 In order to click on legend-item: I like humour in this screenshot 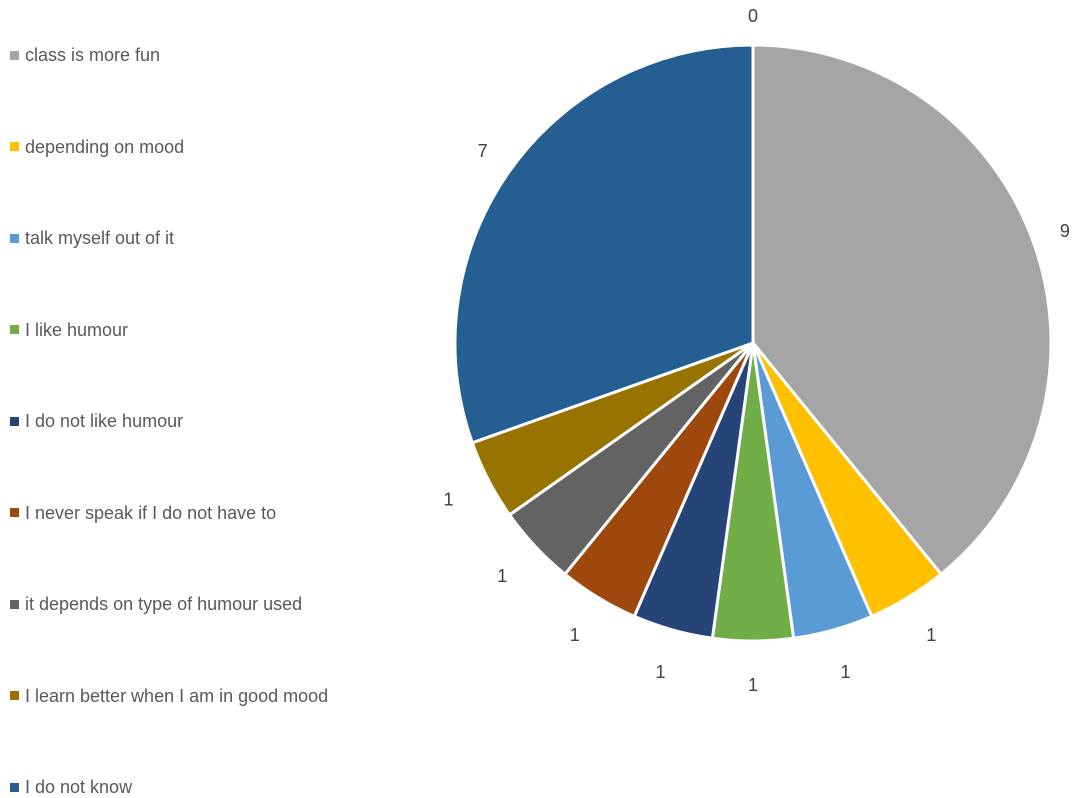, I will do `click(69, 330)`.